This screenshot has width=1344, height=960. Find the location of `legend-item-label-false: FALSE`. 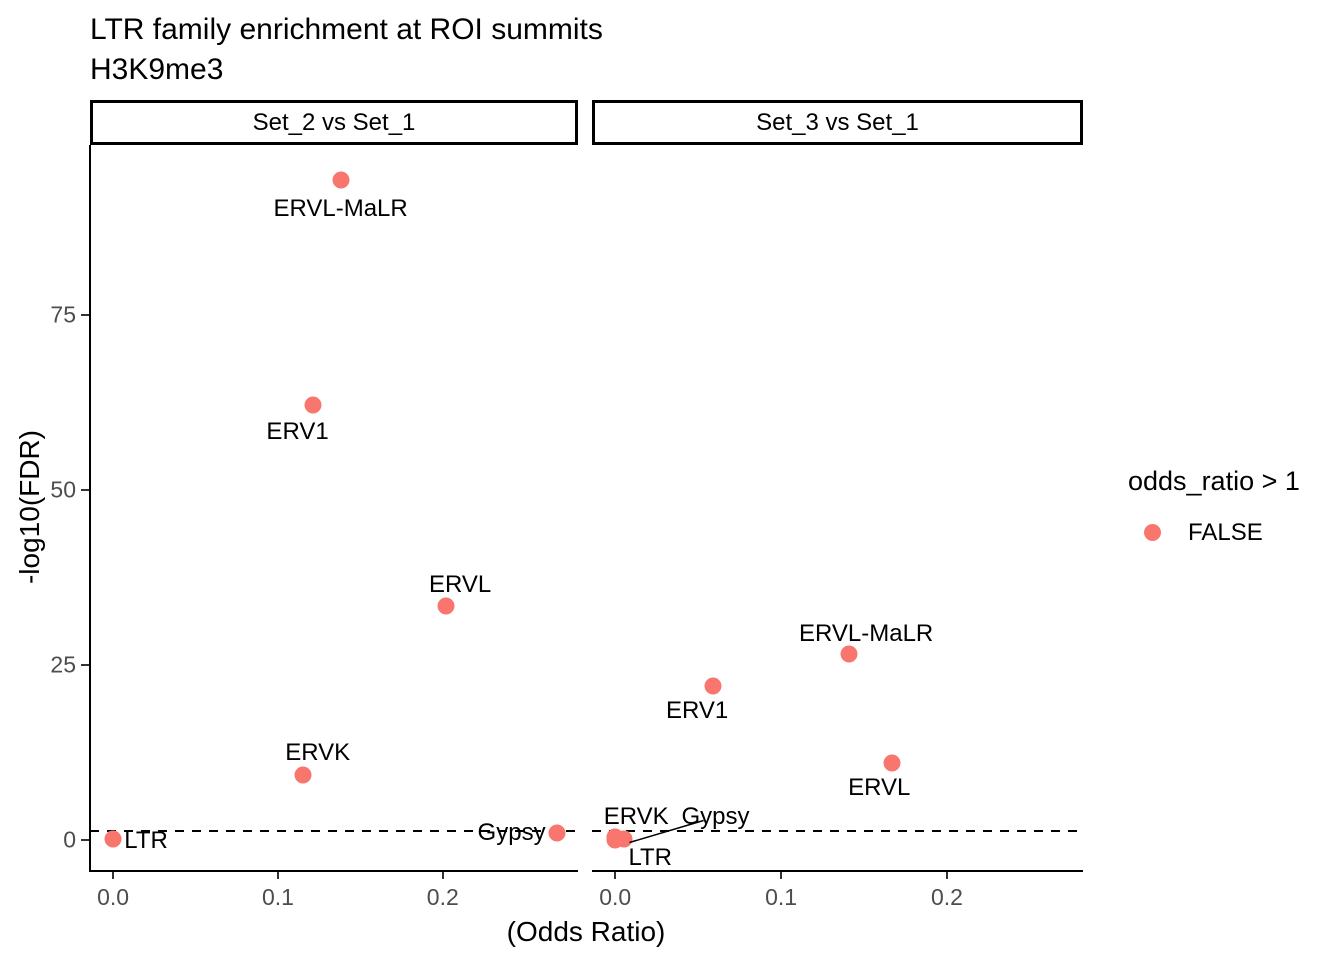

legend-item-label-false: FALSE is located at coordinates (1225, 532).